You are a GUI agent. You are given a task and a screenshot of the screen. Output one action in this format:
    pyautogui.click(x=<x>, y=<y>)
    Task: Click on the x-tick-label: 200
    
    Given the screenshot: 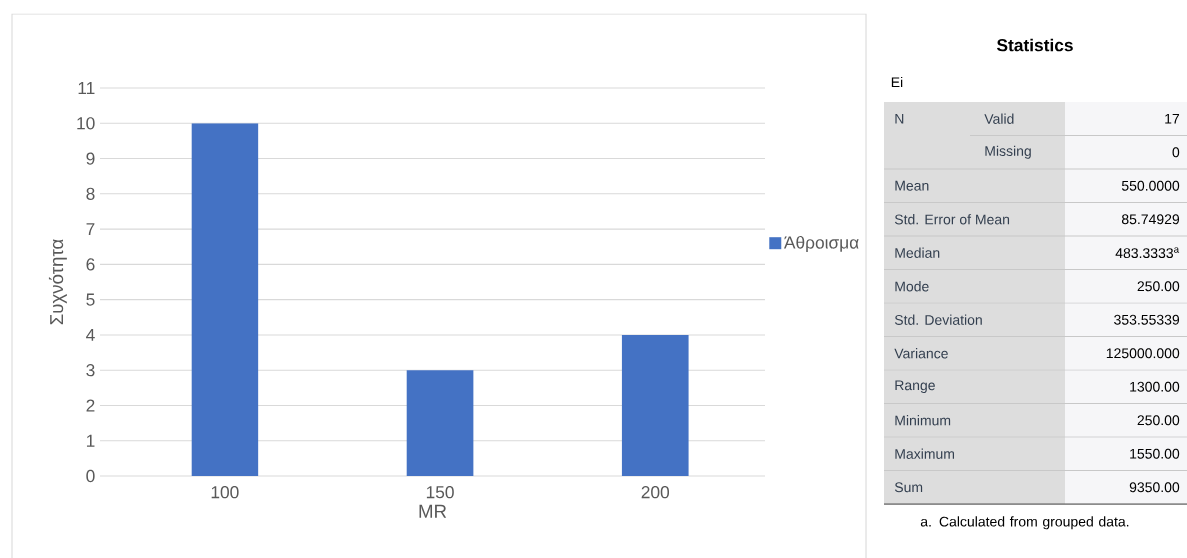 What is the action you would take?
    pyautogui.click(x=655, y=492)
    